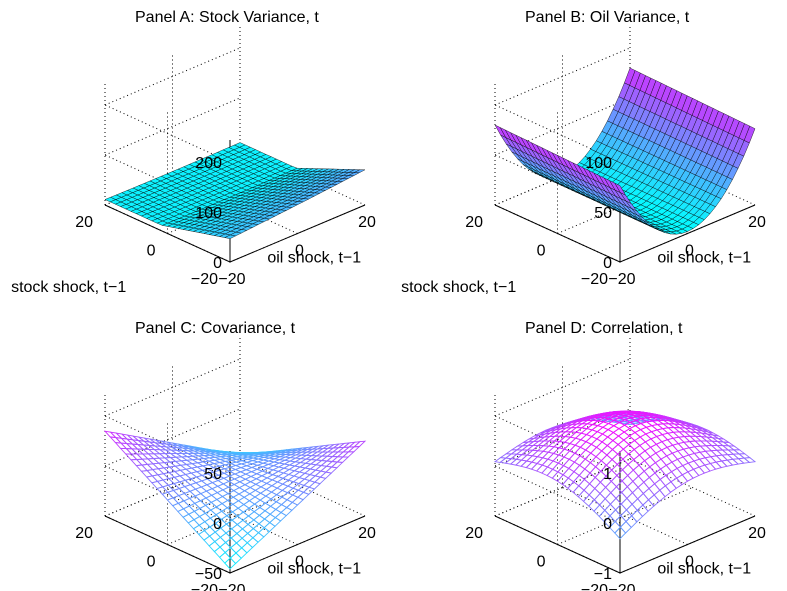 The height and width of the screenshot is (591, 787). What do you see at coordinates (215, 328) in the screenshot?
I see `panel-title: Panel C: Covariance, t` at bounding box center [215, 328].